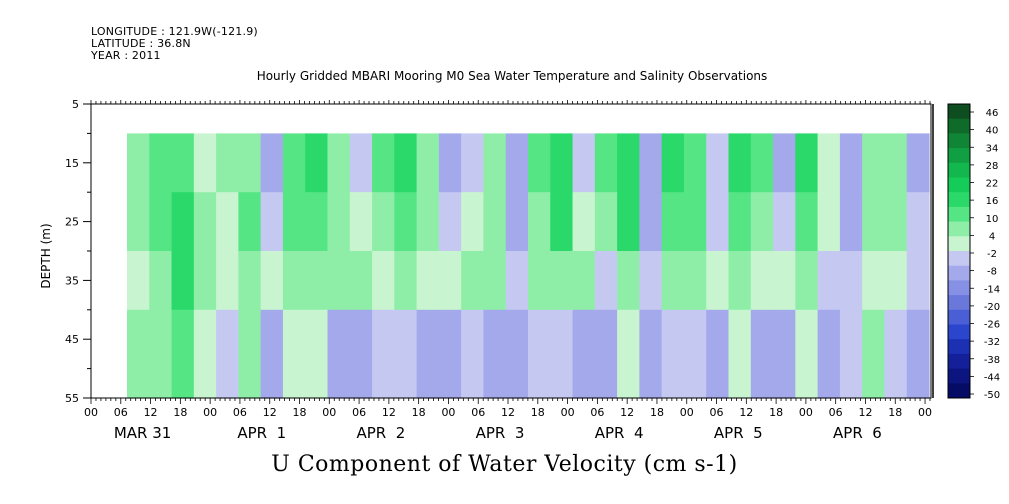  I want to click on x-day-label: MAR 31, so click(142, 433).